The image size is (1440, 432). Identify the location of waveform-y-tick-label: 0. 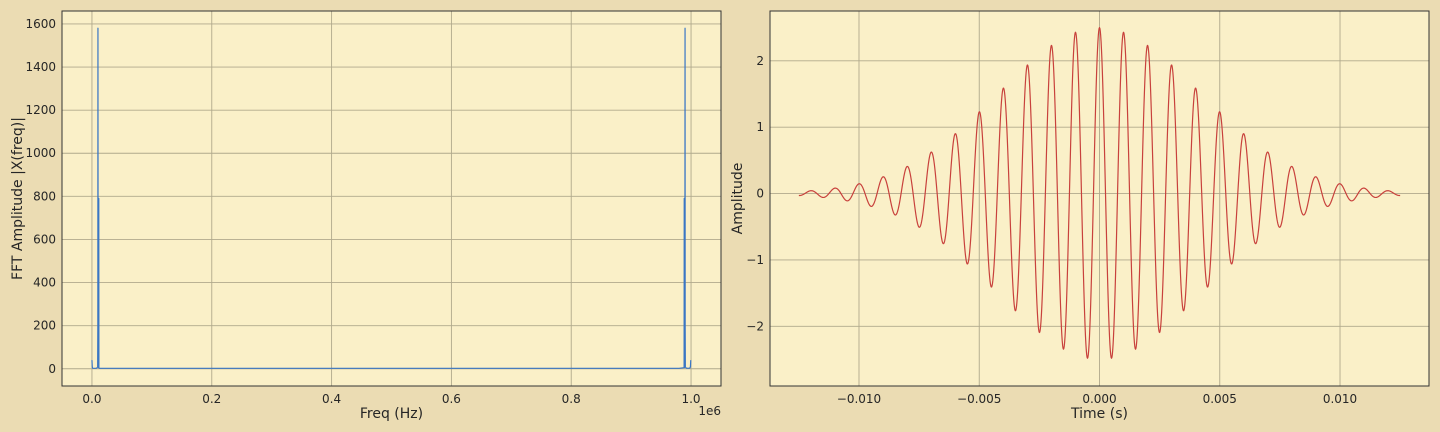
(760, 194).